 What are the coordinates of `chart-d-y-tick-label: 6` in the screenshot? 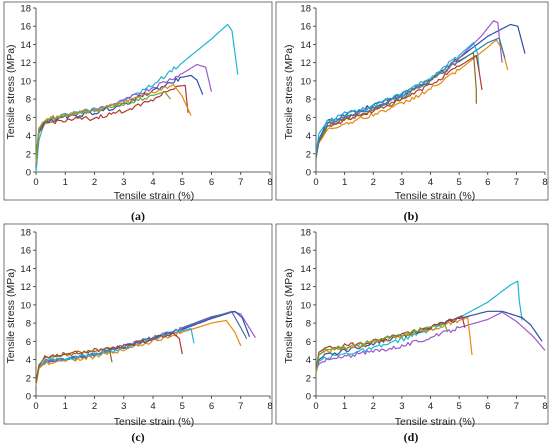 It's located at (308, 342).